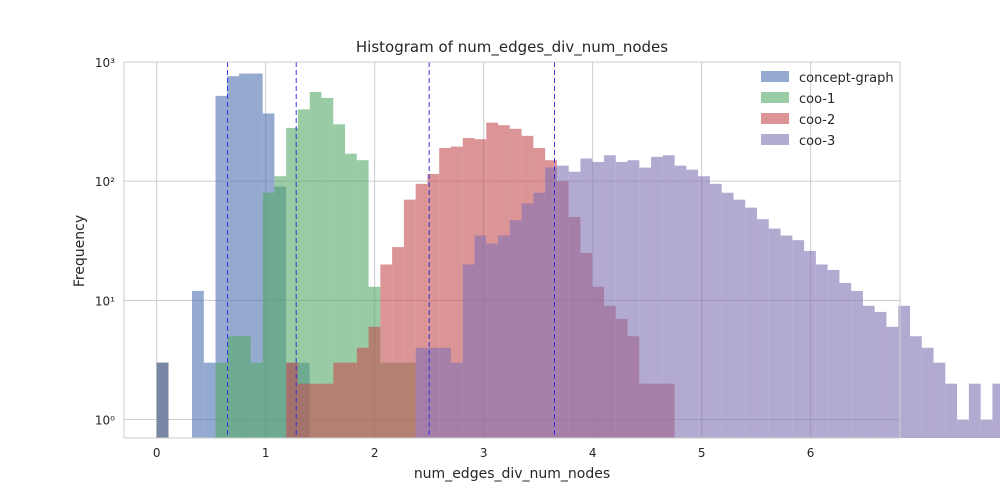 This screenshot has height=500, width=1000. What do you see at coordinates (512, 47) in the screenshot?
I see `chart-title: Histogram of num_edges_div_num_nodes` at bounding box center [512, 47].